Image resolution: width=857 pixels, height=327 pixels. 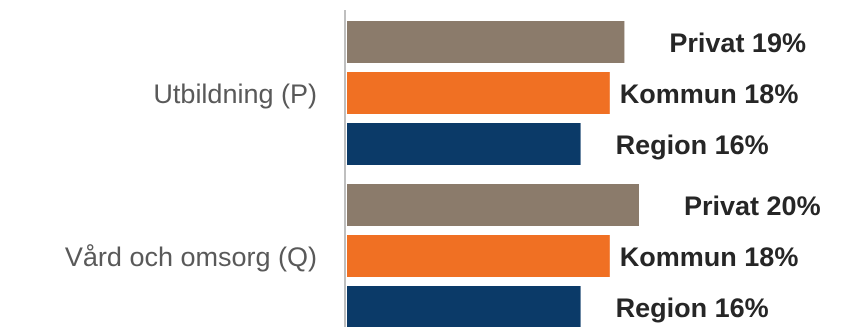 What do you see at coordinates (235, 94) in the screenshot?
I see `category-label: Utbildning (P)` at bounding box center [235, 94].